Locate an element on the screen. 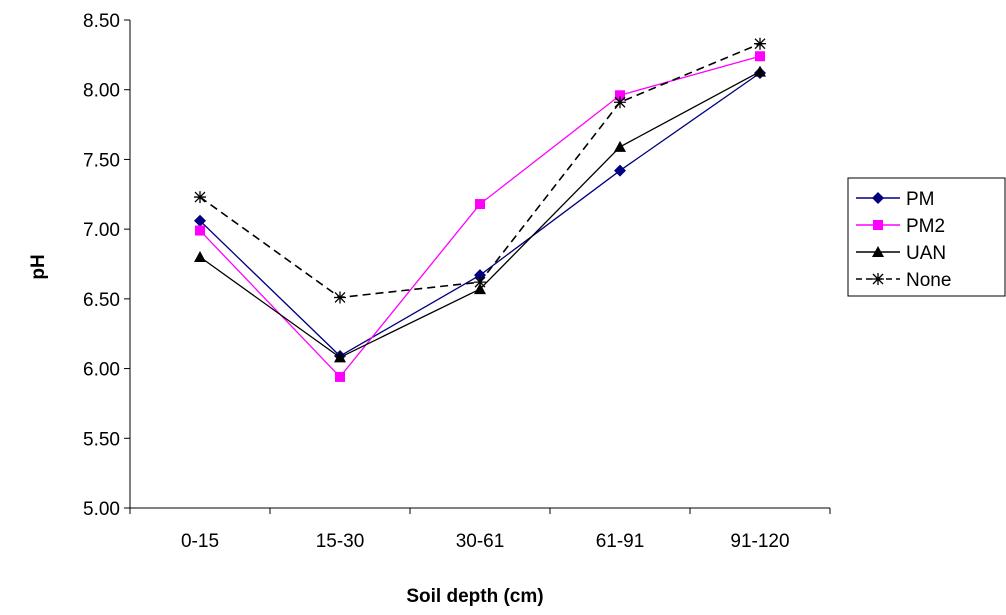  x-tick-label: 91-120 is located at coordinates (759, 541).